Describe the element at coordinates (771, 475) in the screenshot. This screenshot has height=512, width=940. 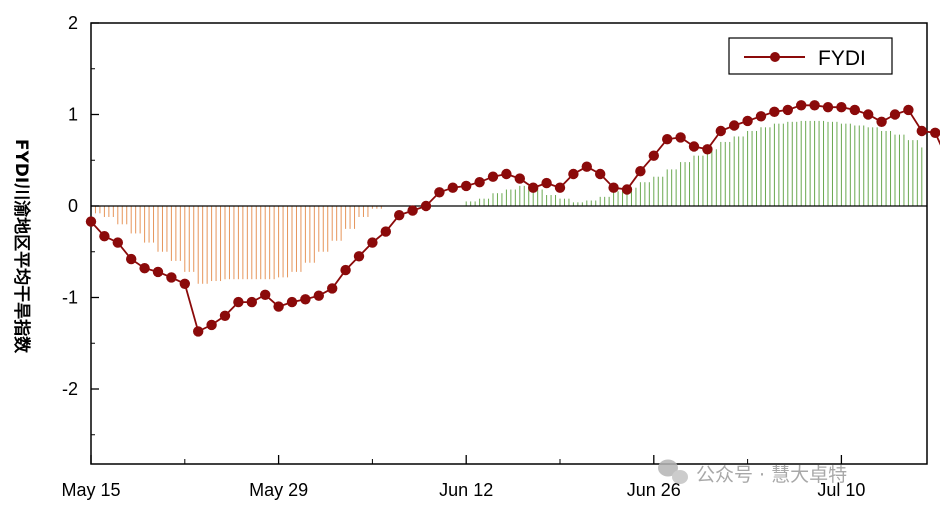
I see `watermark-text: 公众号 · 慧大卓特` at that location.